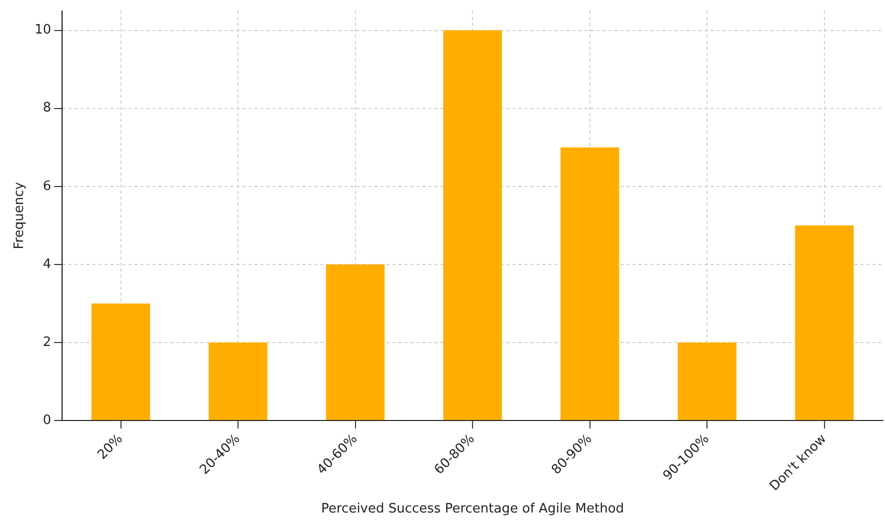  I want to click on y-tick-label: 0, so click(47, 420).